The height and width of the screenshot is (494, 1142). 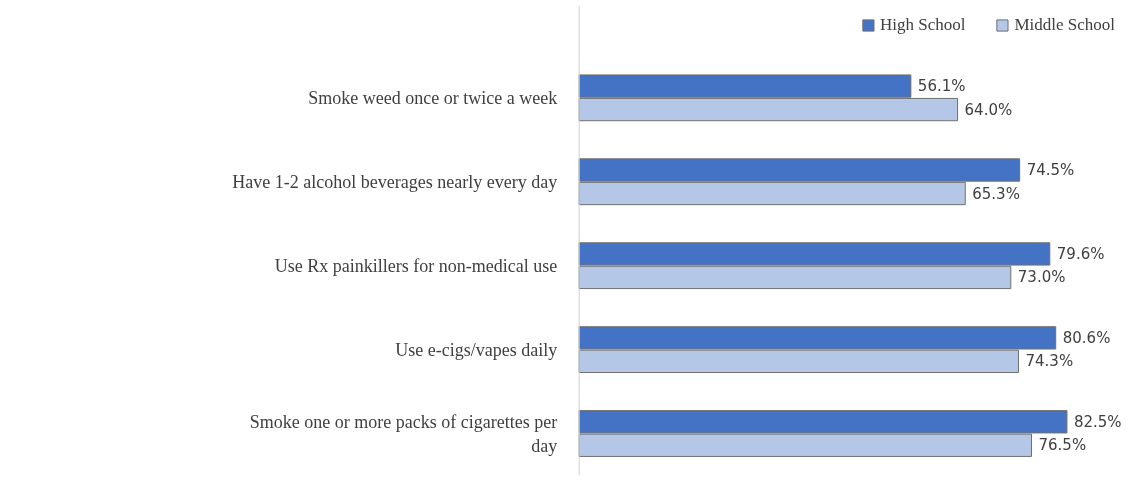 I want to click on data-label: 74.5%, so click(x=1050, y=170).